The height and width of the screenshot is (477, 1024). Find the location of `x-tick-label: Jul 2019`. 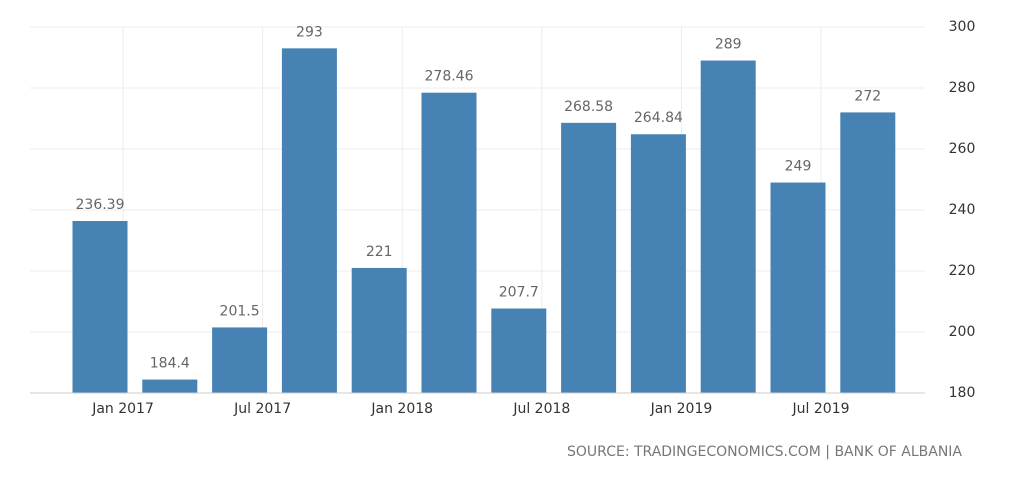

x-tick-label: Jul 2019 is located at coordinates (821, 409).